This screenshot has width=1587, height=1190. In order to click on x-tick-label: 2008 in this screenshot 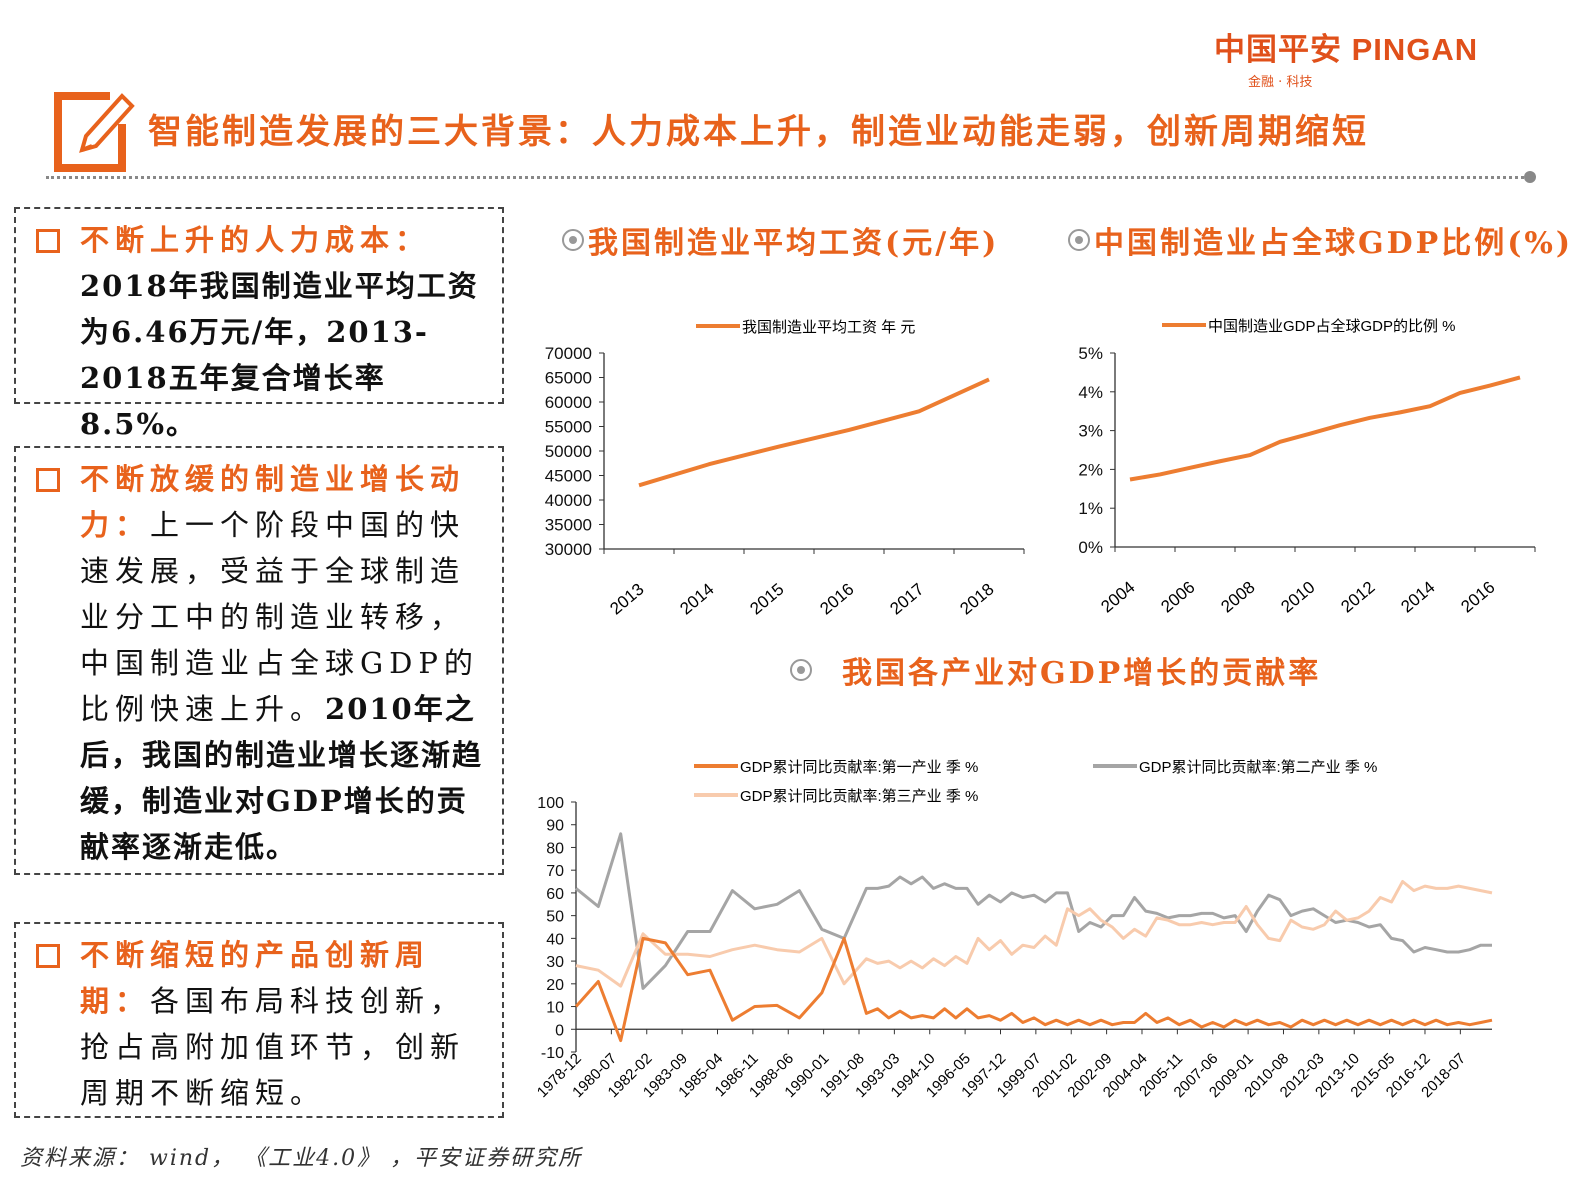, I will do `click(1237, 597)`.